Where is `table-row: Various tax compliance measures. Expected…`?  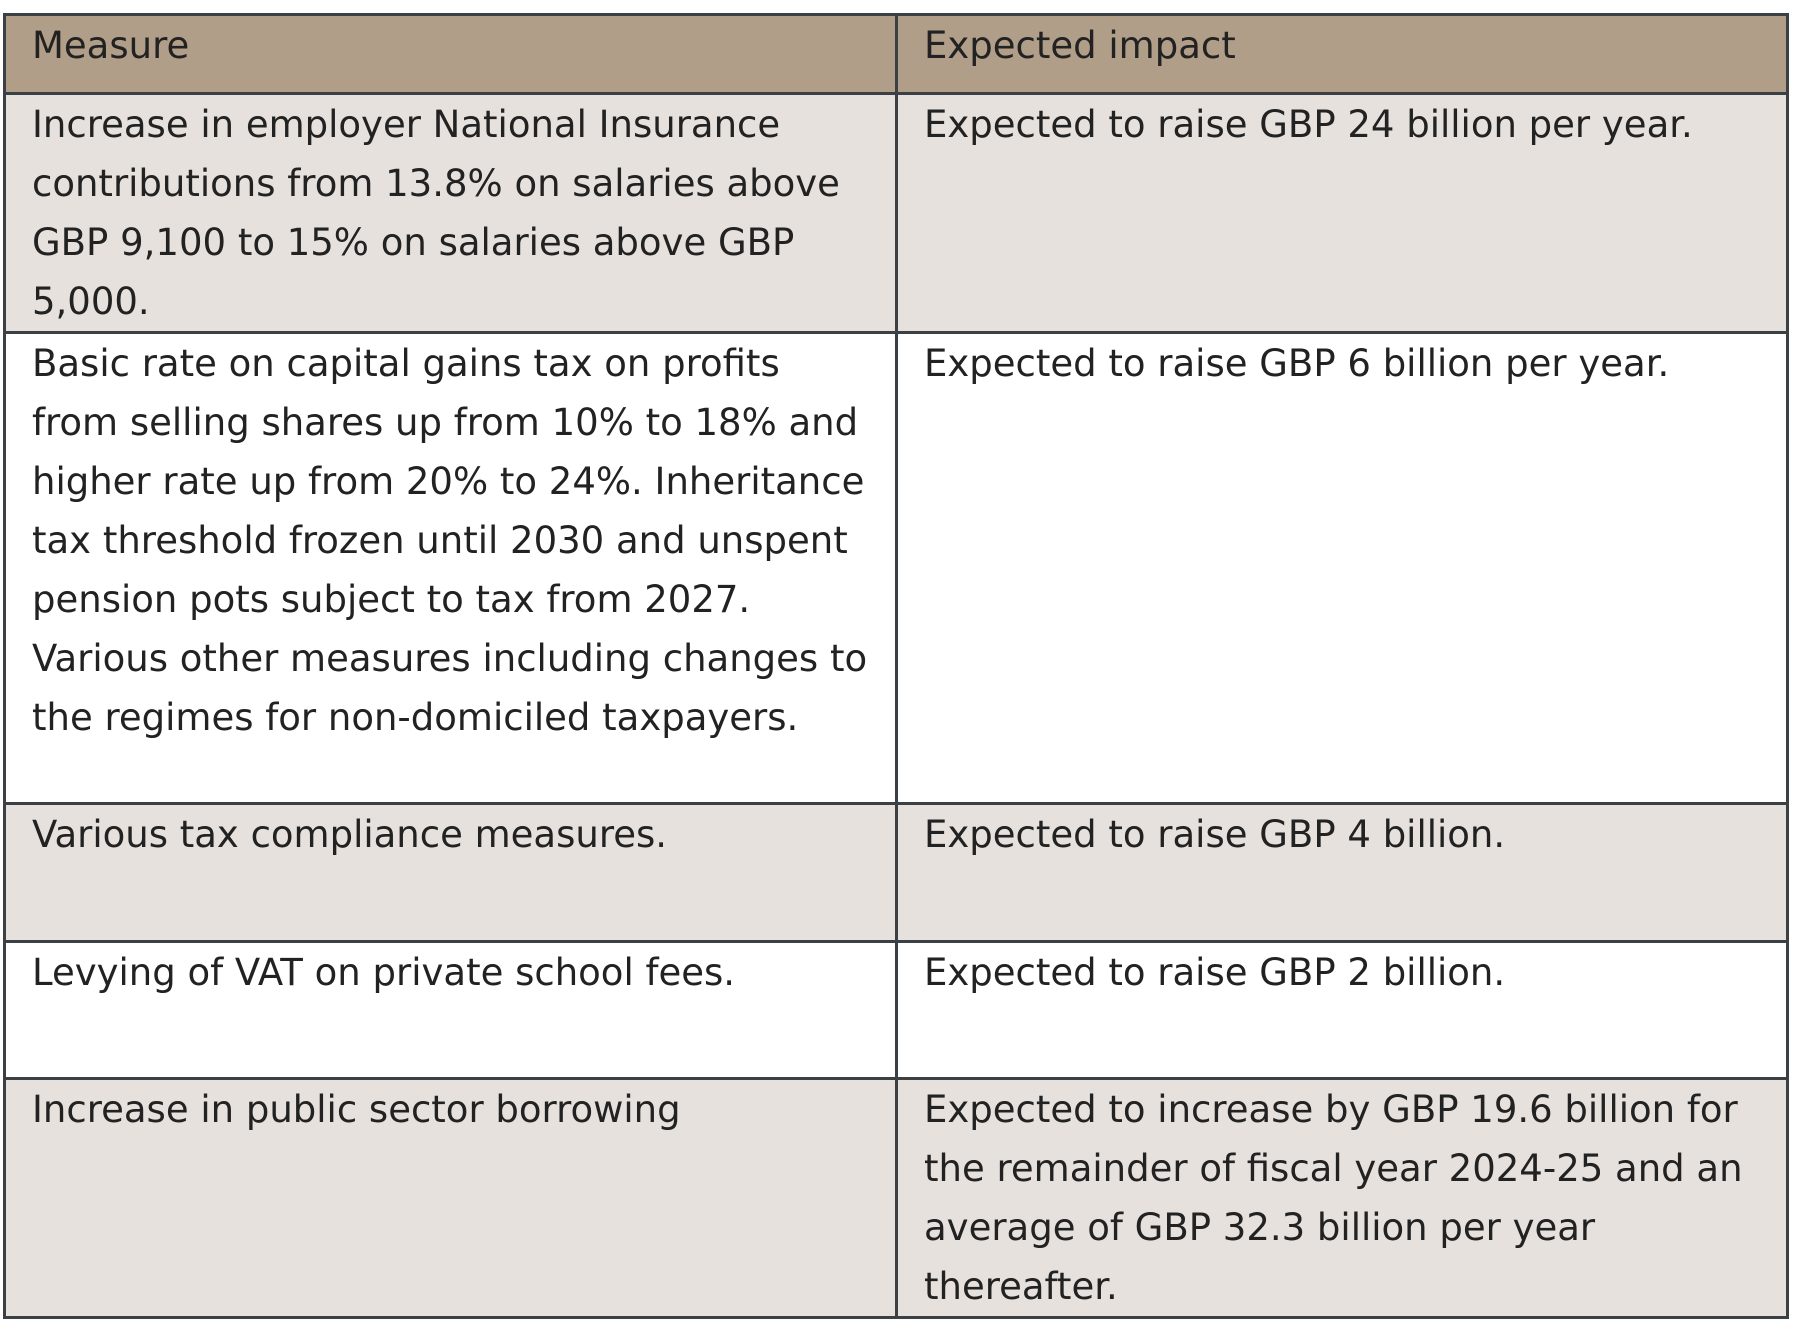
table-row: Various tax compliance measures. Expected… is located at coordinates (896, 872).